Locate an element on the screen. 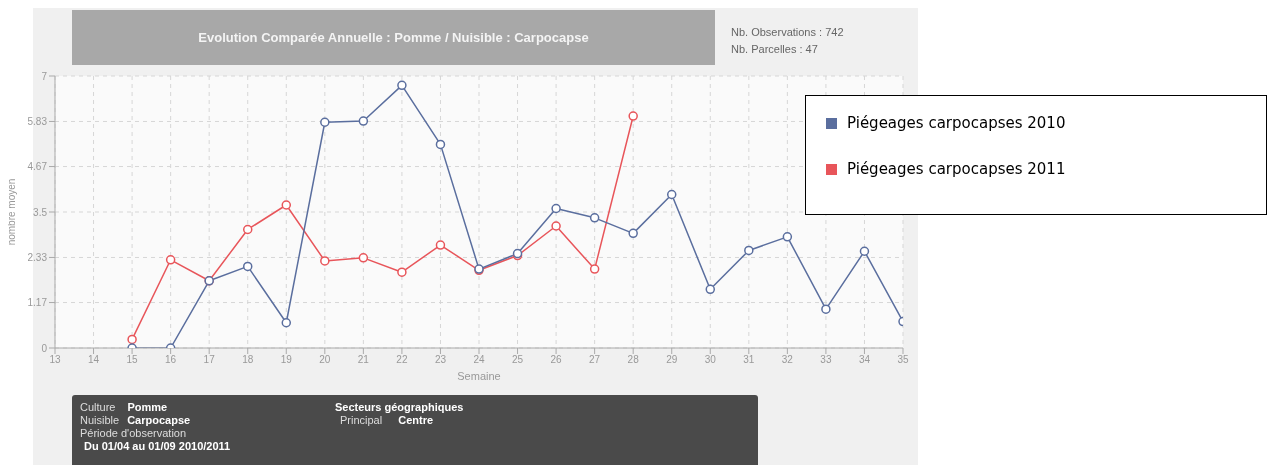 This screenshot has width=1274, height=473. x-tick-label: 28 is located at coordinates (633, 360).